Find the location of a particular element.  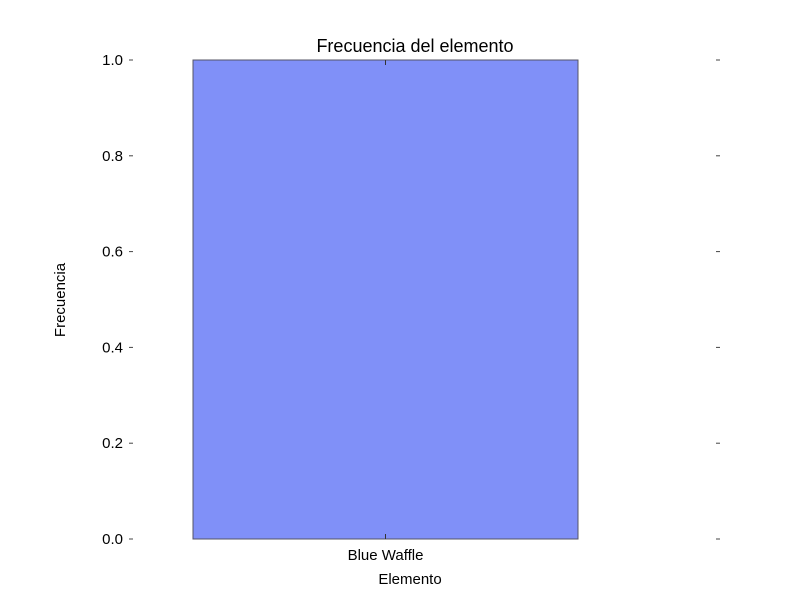

x-axis: Blue Waffle is located at coordinates (386, 312).